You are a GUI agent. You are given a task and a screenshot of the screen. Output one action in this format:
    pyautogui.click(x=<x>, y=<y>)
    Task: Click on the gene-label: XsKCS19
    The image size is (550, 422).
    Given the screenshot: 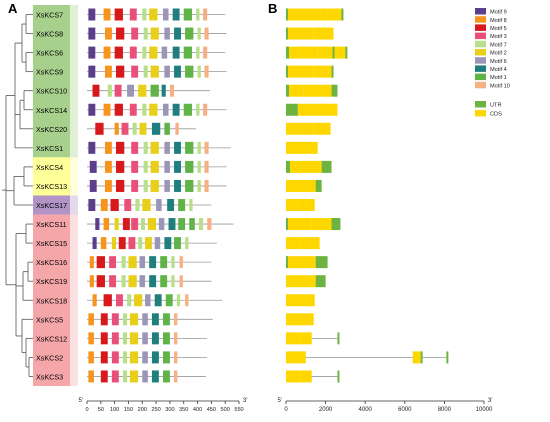 What is the action you would take?
    pyautogui.click(x=51, y=281)
    